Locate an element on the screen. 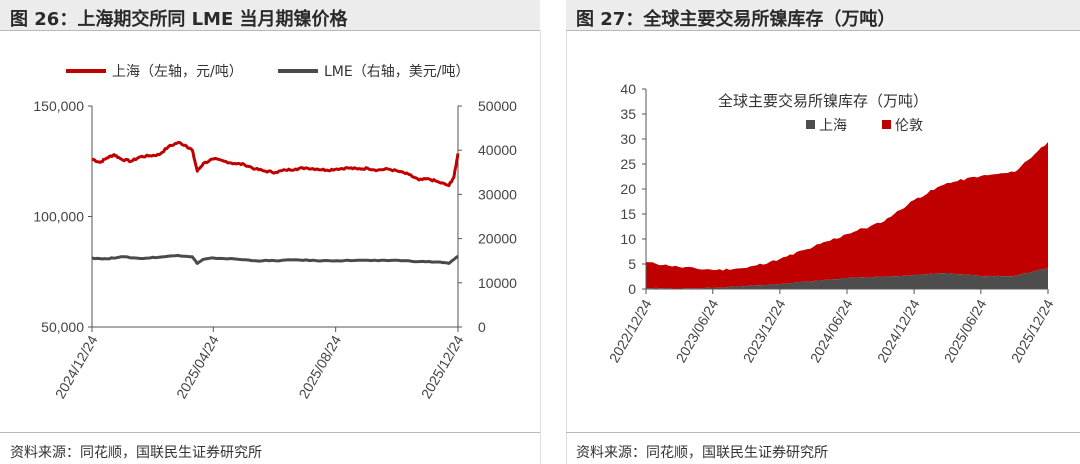 This screenshot has width=1080, height=464. y-tick-label: 25 is located at coordinates (628, 164).